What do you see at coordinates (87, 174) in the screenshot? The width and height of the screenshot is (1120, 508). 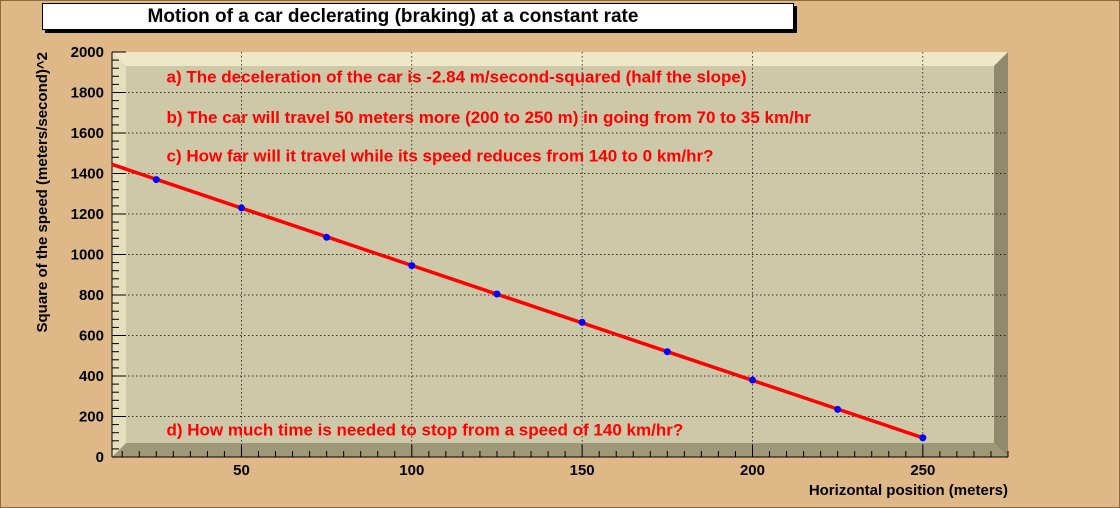 I see `y-tick-label: 1400` at bounding box center [87, 174].